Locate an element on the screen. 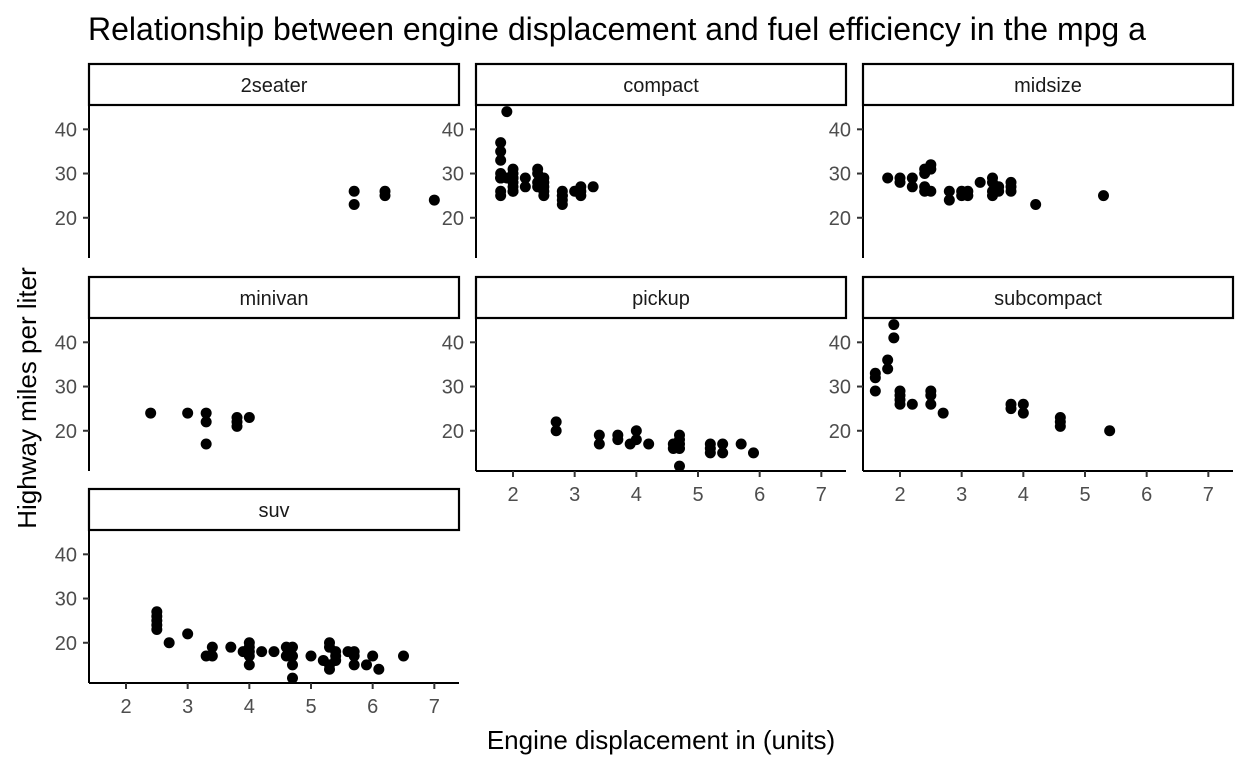 This screenshot has width=1248, height=768. facet-strip-label: subcompact is located at coordinates (1048, 299).